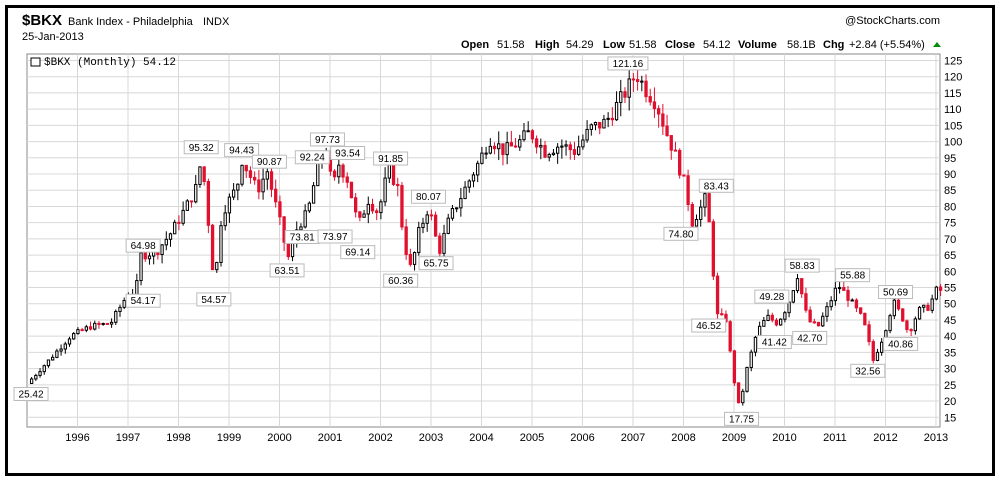  What do you see at coordinates (887, 45) in the screenshot?
I see `chg-value: +2.84 (+5.54%)` at bounding box center [887, 45].